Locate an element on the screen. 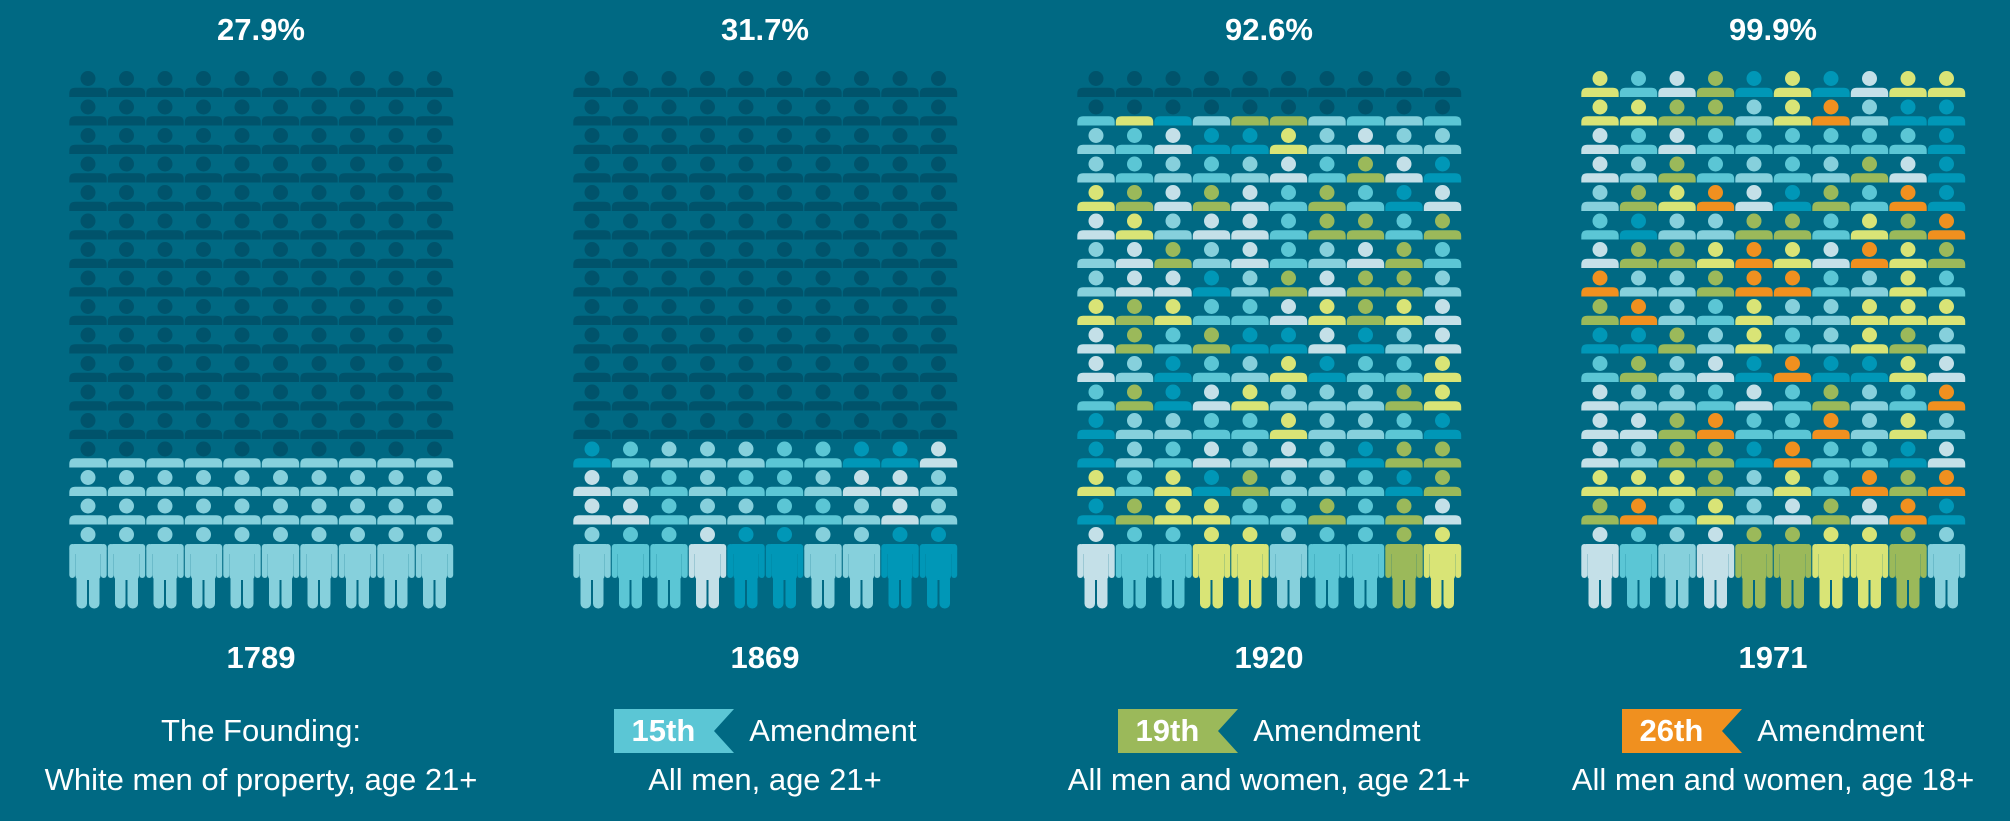 The image size is (2010, 821). year-label: 1869 is located at coordinates (765, 657).